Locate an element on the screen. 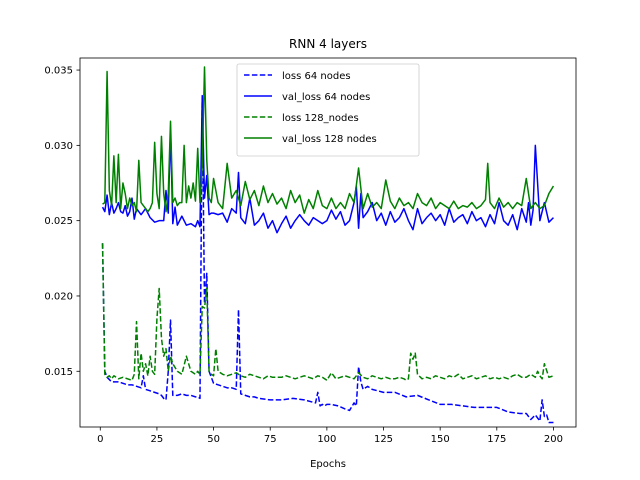 The width and height of the screenshot is (640, 480). x-axis-title: Epochs is located at coordinates (328, 464).